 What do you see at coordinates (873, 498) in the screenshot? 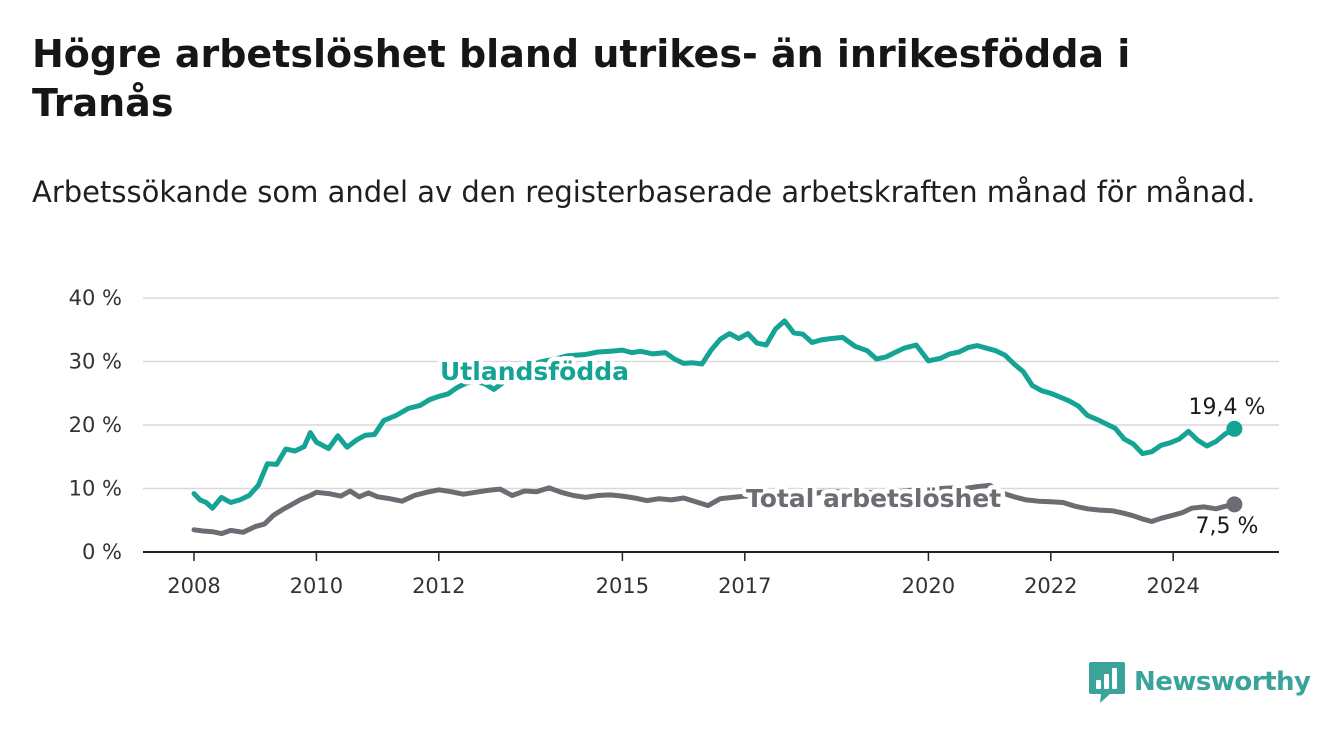
I see `series-label-total: Total arbetslöshet` at bounding box center [873, 498].